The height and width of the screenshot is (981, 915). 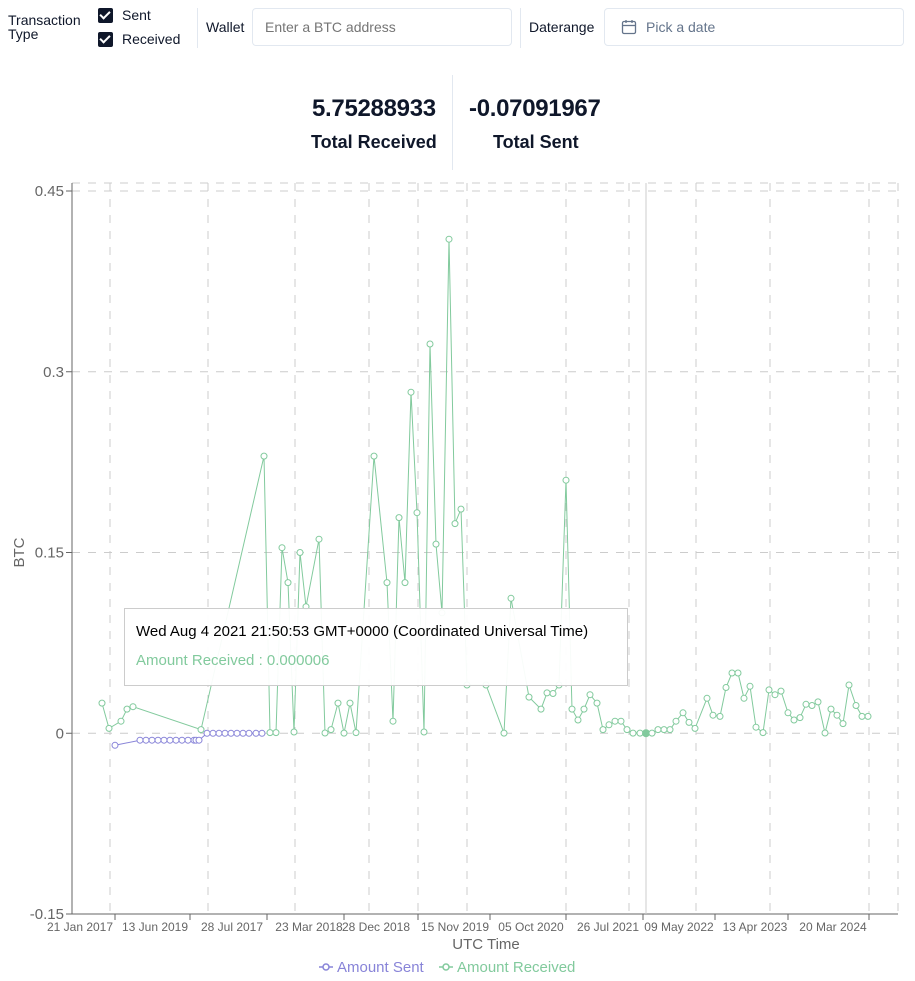 What do you see at coordinates (47, 914) in the screenshot?
I see `y-tick-label: -0.15` at bounding box center [47, 914].